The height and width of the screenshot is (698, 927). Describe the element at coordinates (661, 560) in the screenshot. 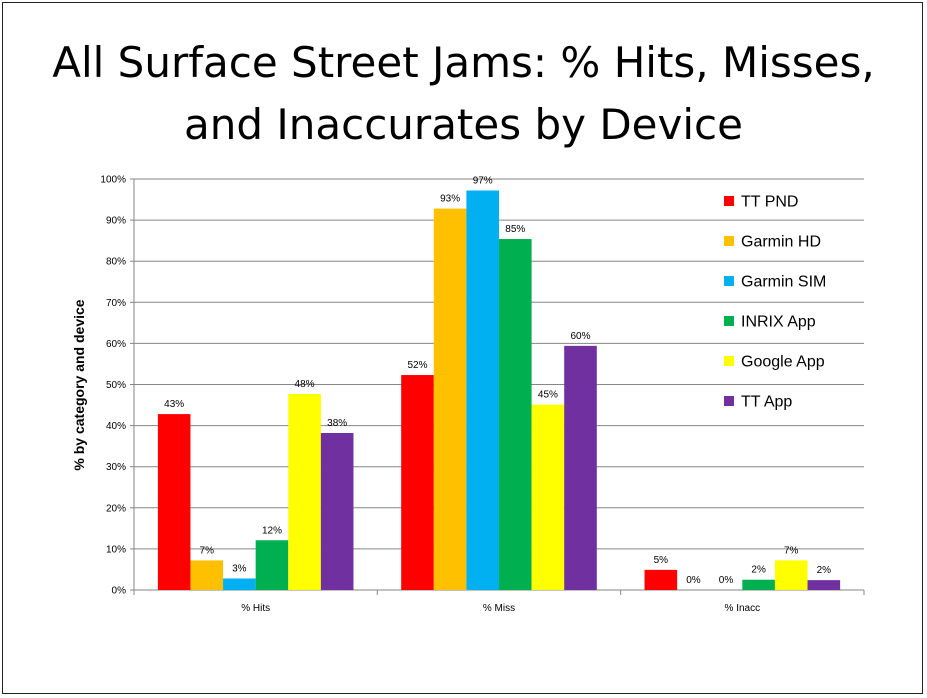

I see `data-label: 5%` at that location.